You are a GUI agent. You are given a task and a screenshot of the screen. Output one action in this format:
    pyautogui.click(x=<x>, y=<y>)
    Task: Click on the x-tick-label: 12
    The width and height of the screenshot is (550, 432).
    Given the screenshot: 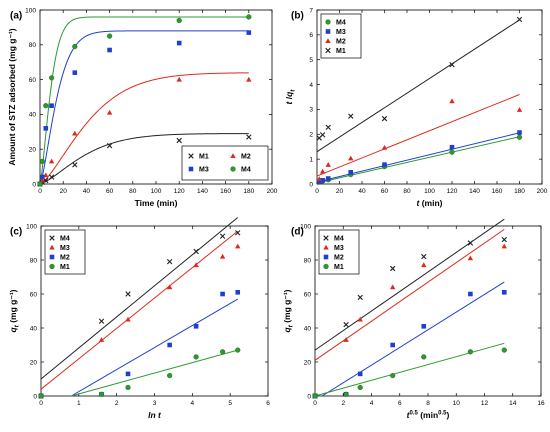 What is the action you would take?
    pyautogui.click(x=485, y=403)
    